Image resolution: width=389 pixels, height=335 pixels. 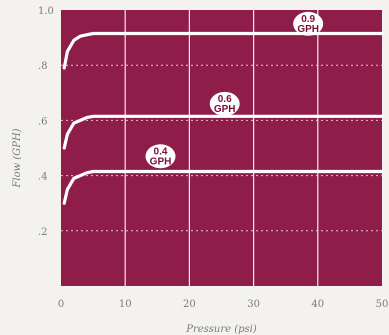 What do you see at coordinates (161, 151) in the screenshot?
I see `series-label-text: 0.4` at bounding box center [161, 151].